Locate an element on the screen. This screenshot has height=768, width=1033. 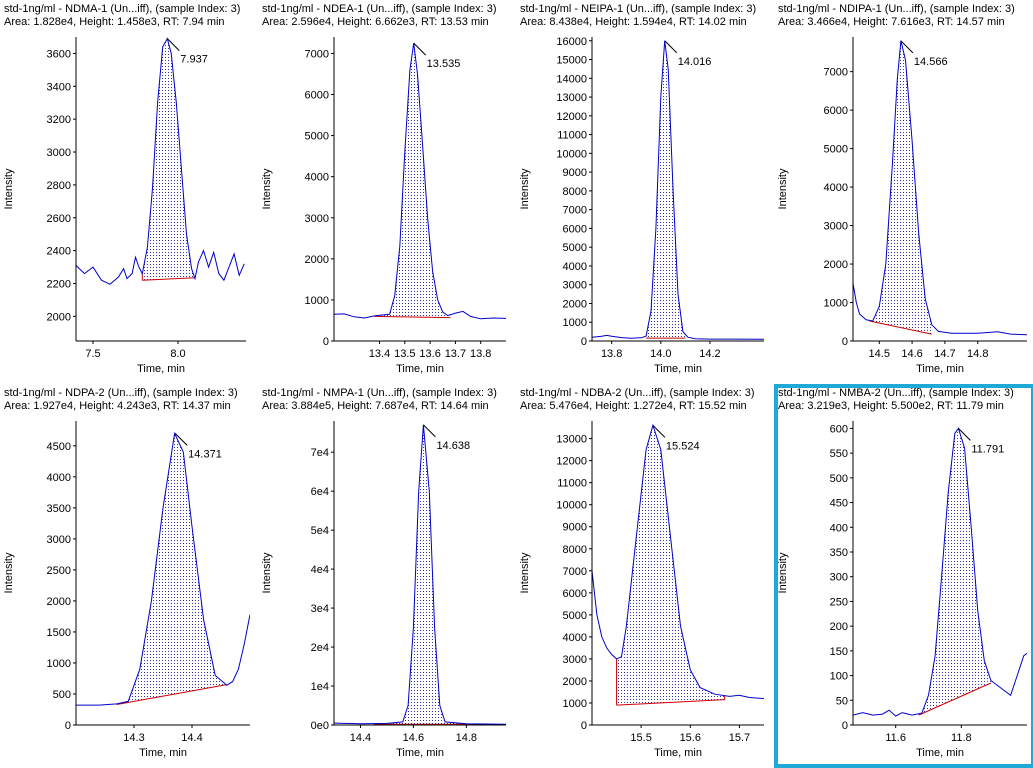
y-tick-label: 4e4 is located at coordinates (320, 570).